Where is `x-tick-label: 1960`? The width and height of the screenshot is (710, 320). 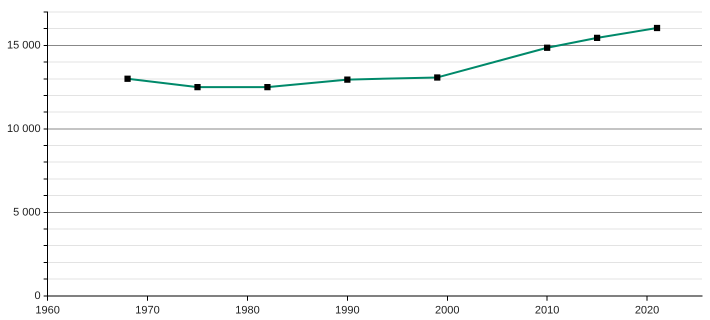
x-tick-label: 1960 is located at coordinates (47, 310).